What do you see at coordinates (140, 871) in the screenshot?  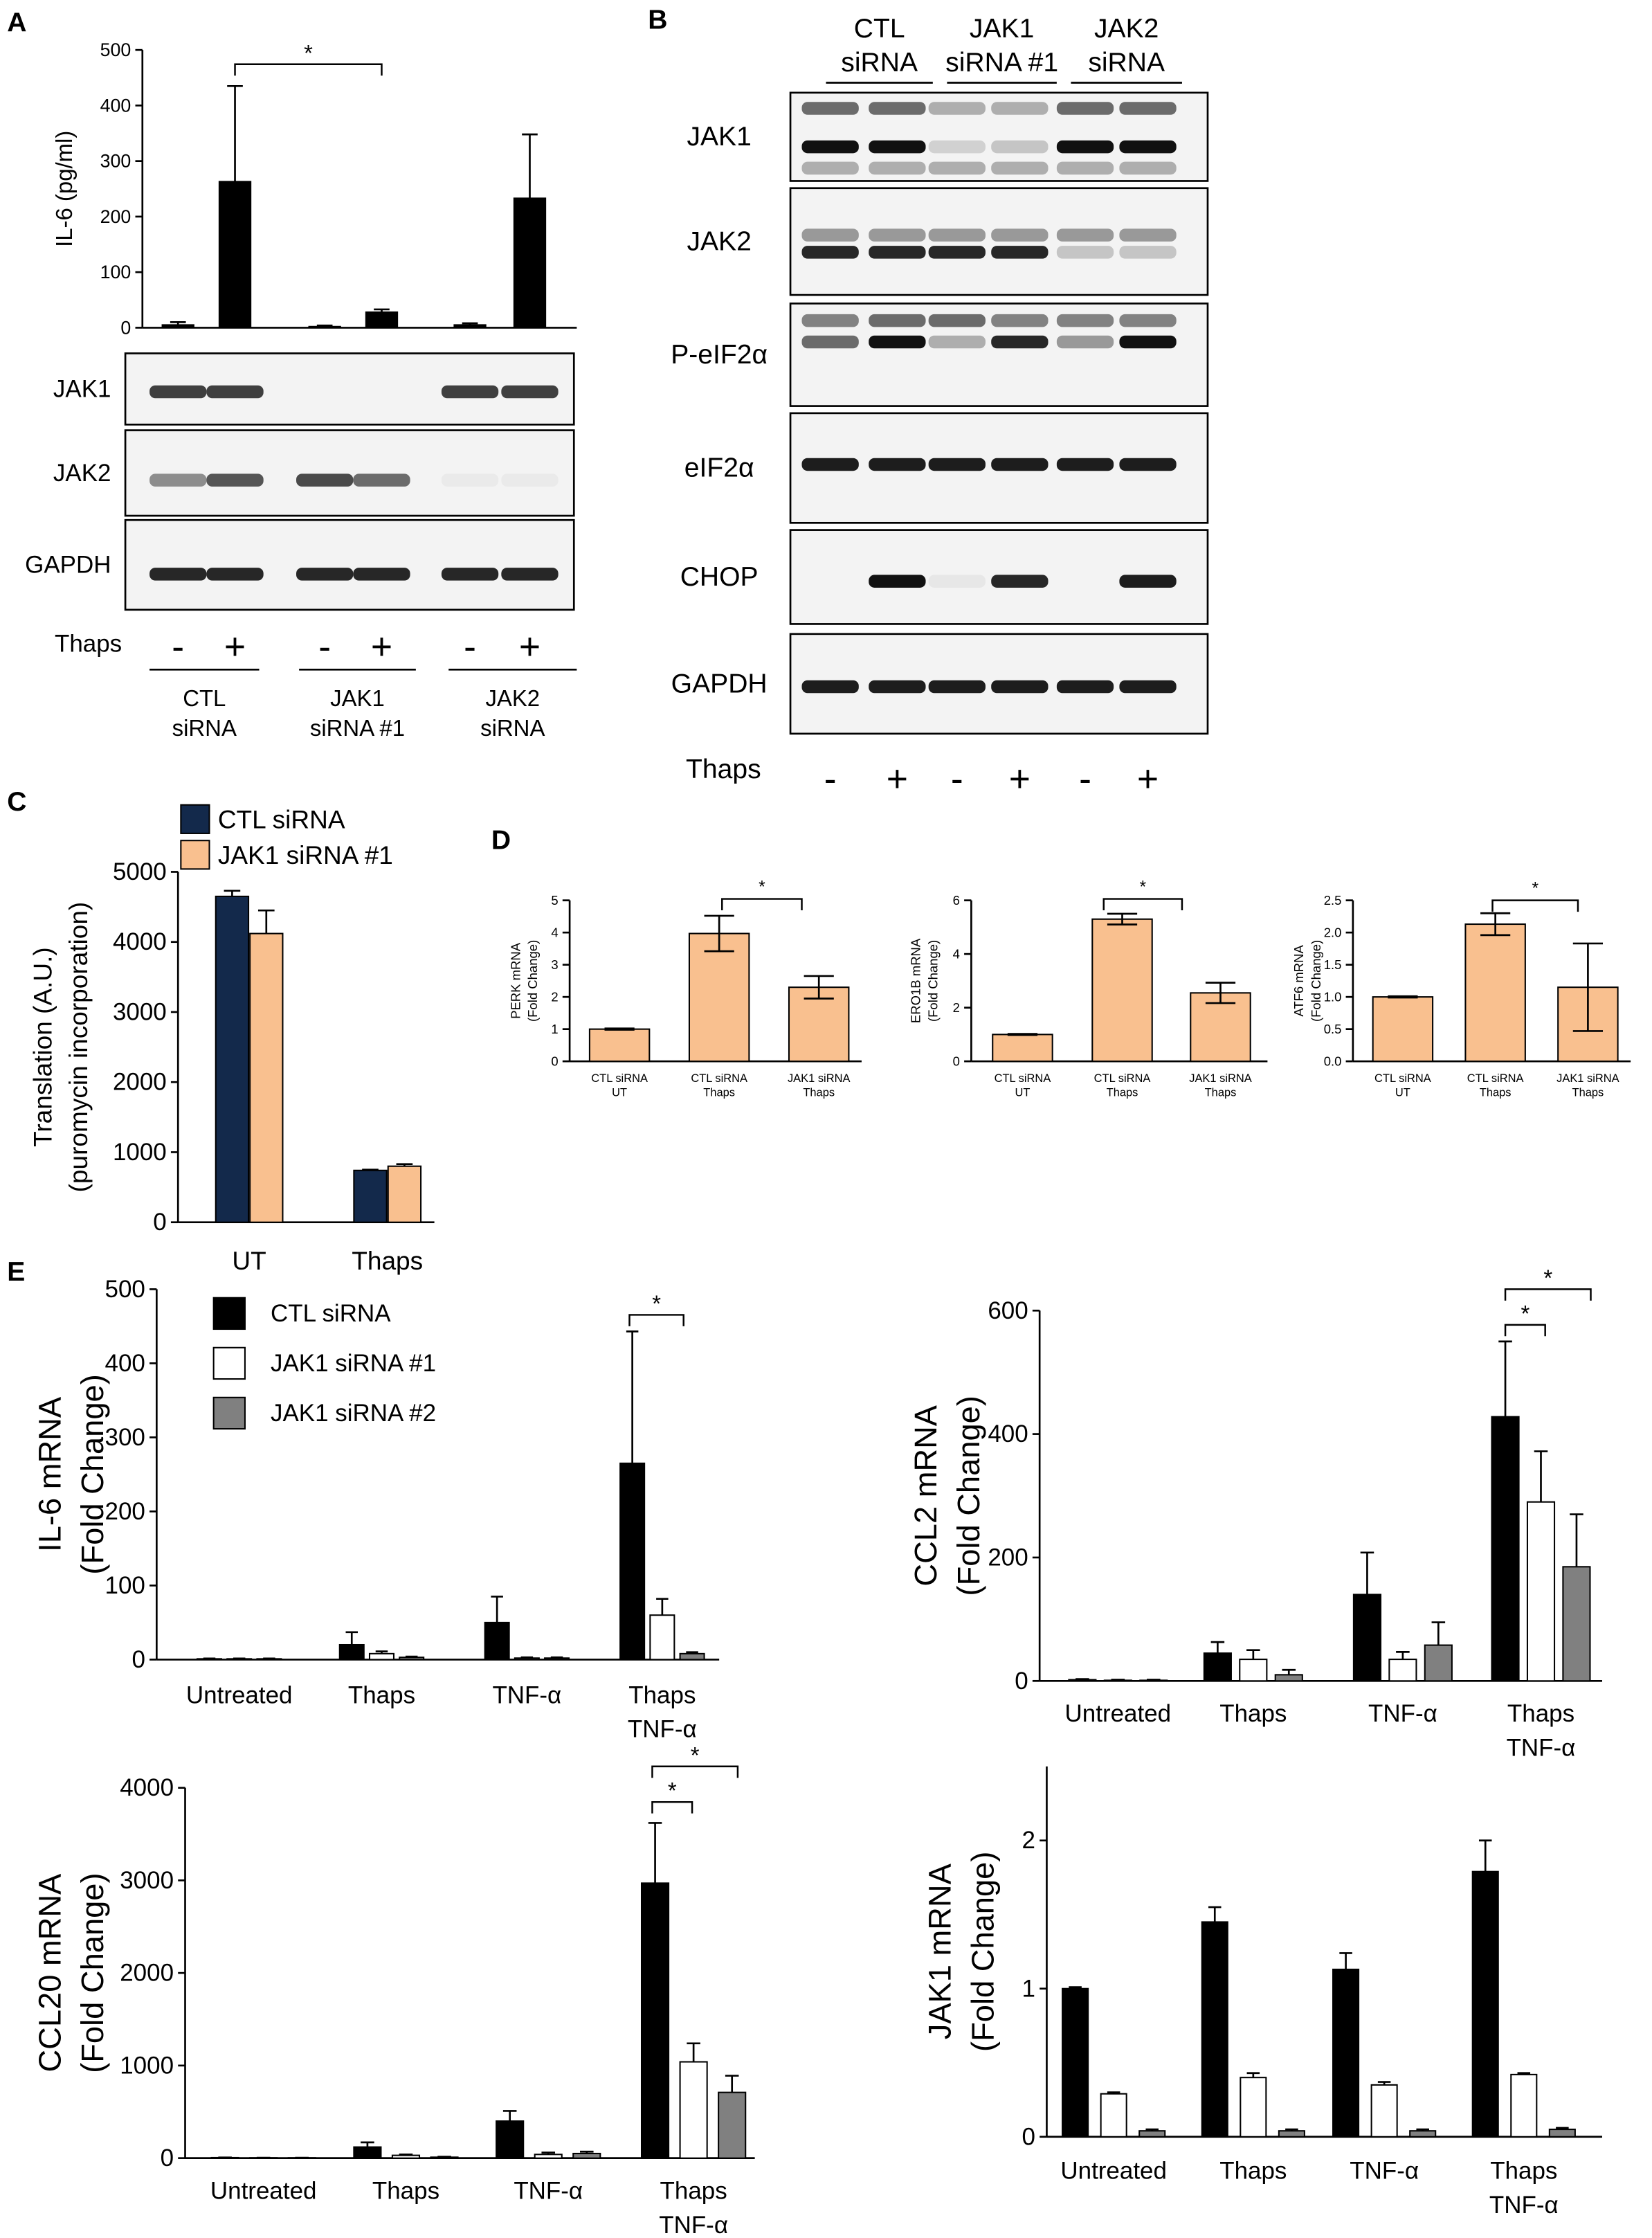 I see `y-tick-label: 5000` at bounding box center [140, 871].